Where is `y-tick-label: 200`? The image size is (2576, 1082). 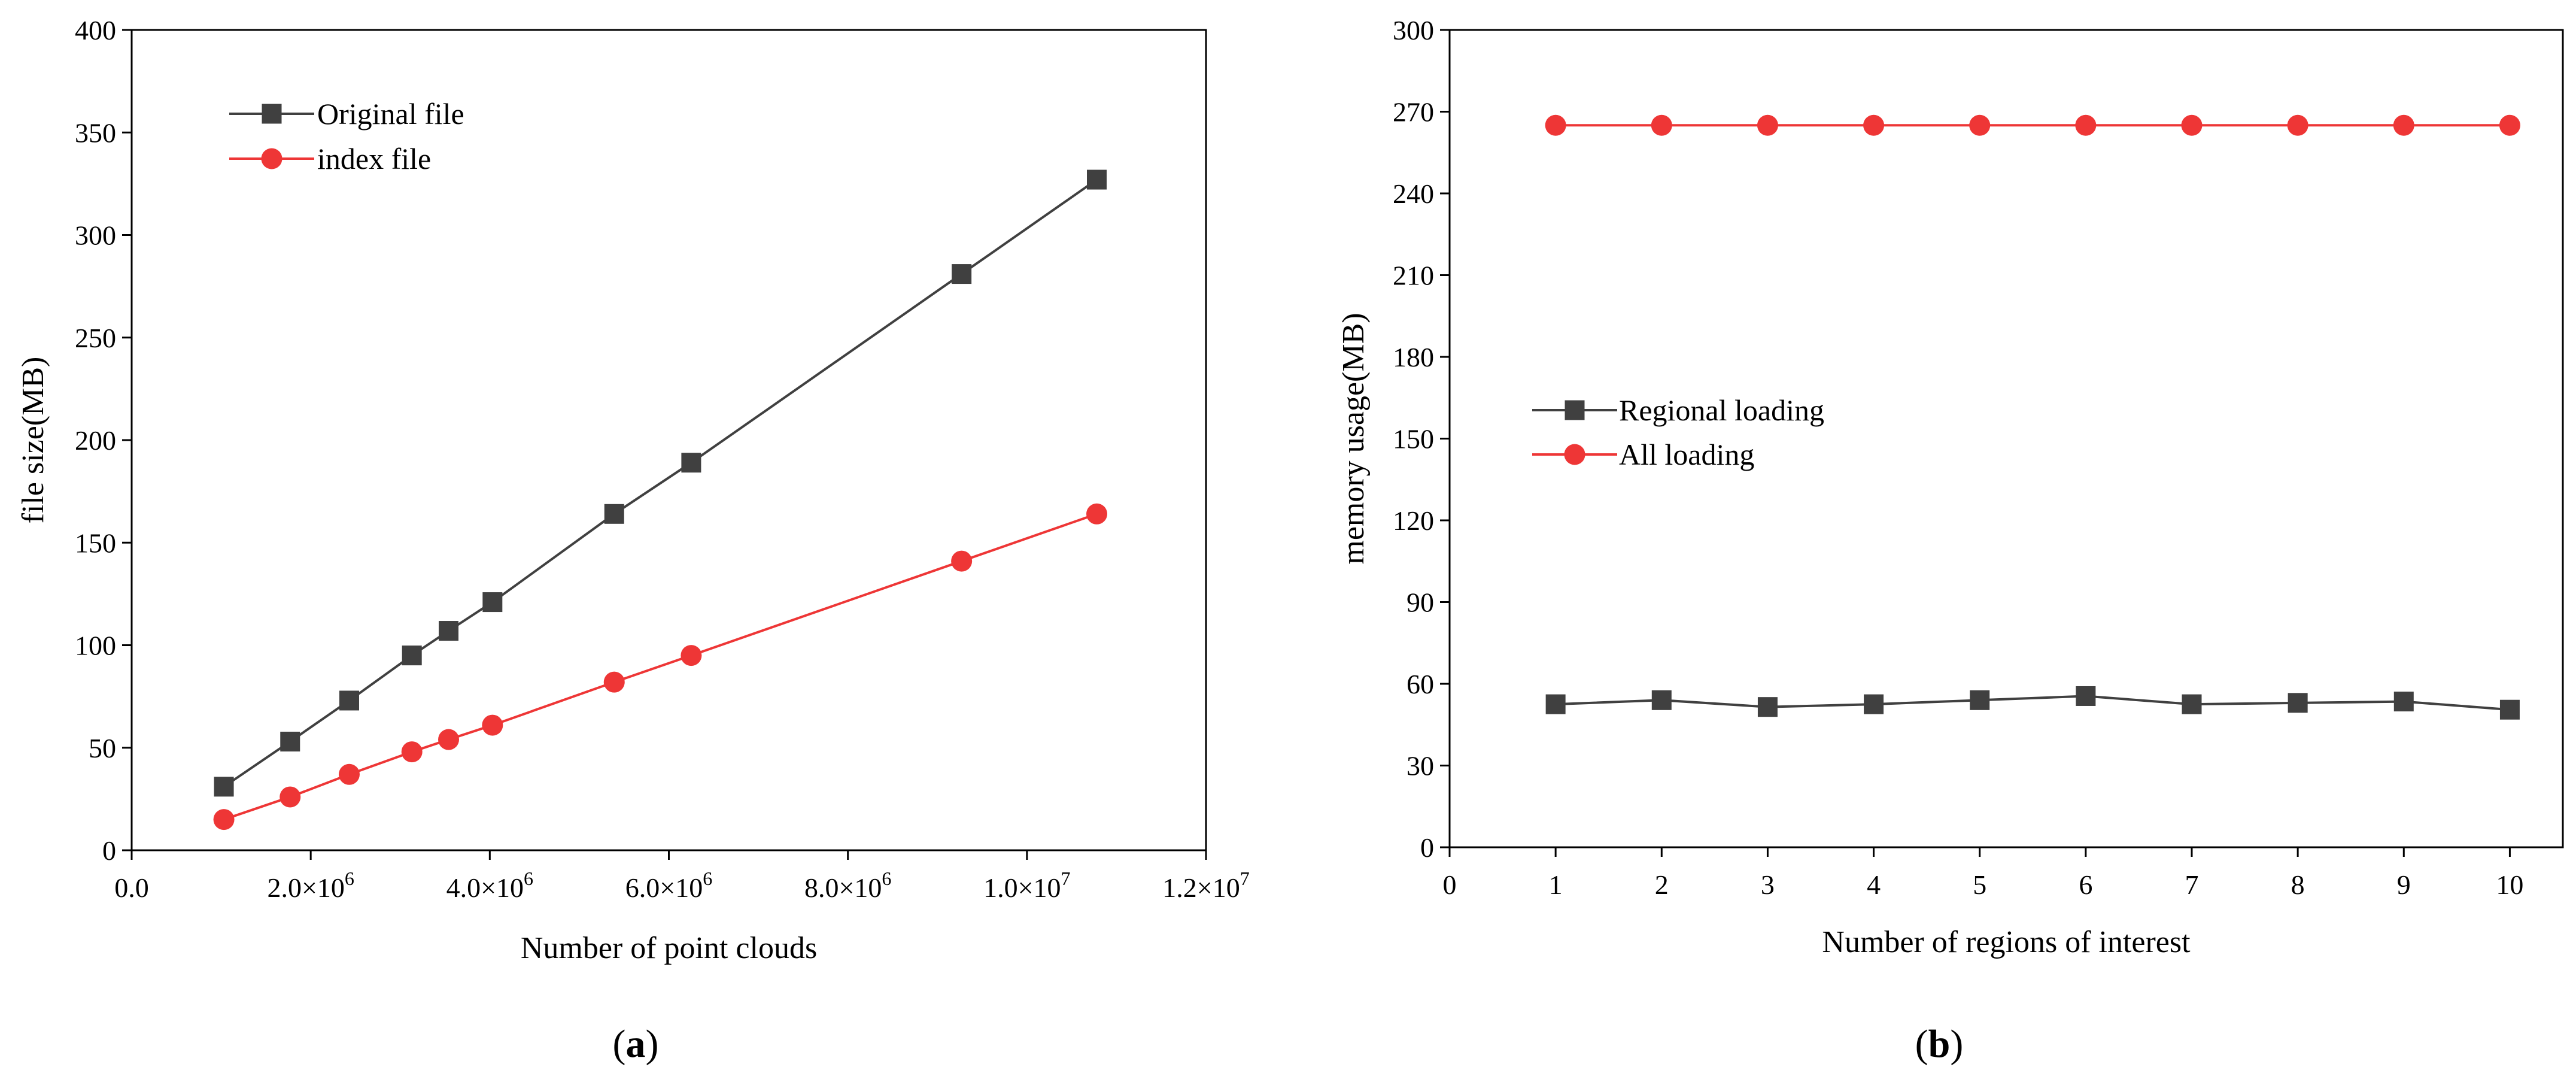 y-tick-label: 200 is located at coordinates (95, 440).